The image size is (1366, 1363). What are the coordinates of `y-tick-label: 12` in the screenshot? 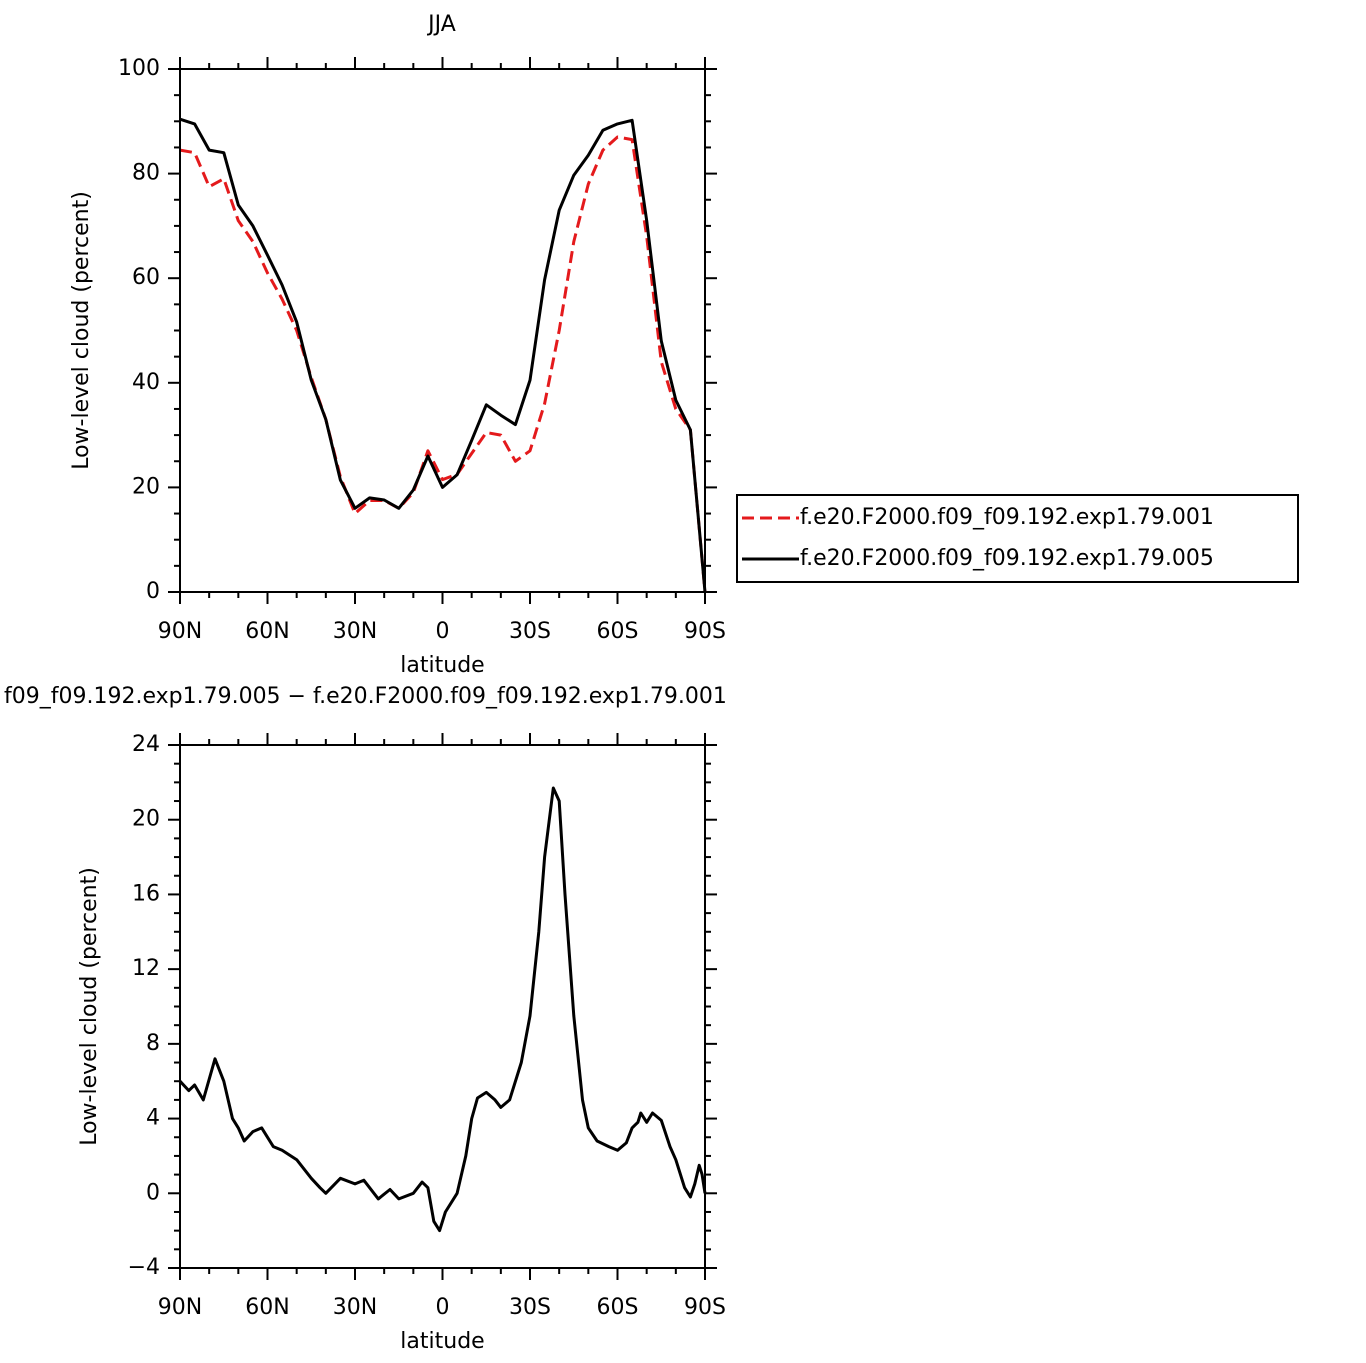 It's located at (146, 968).